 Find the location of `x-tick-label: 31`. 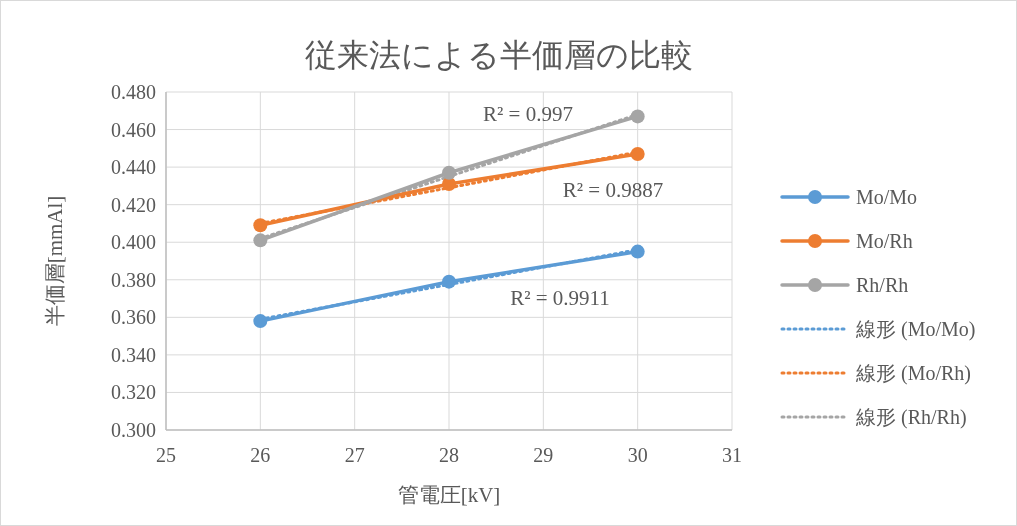

x-tick-label: 31 is located at coordinates (732, 455).